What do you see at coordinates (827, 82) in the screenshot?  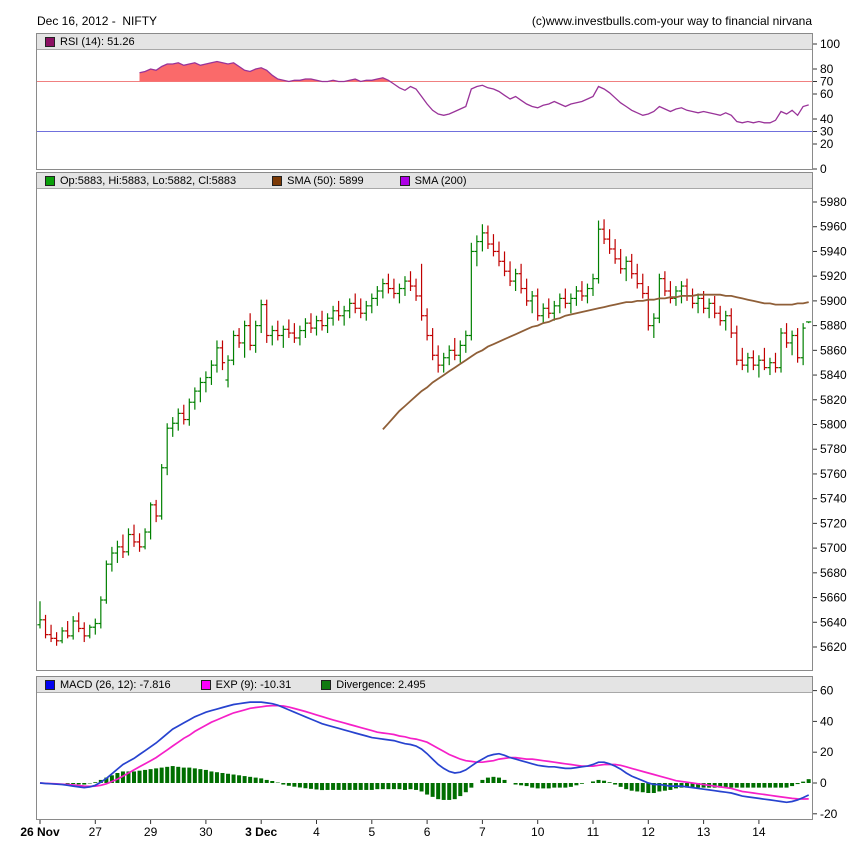 I see `svg-text: 70` at bounding box center [827, 82].